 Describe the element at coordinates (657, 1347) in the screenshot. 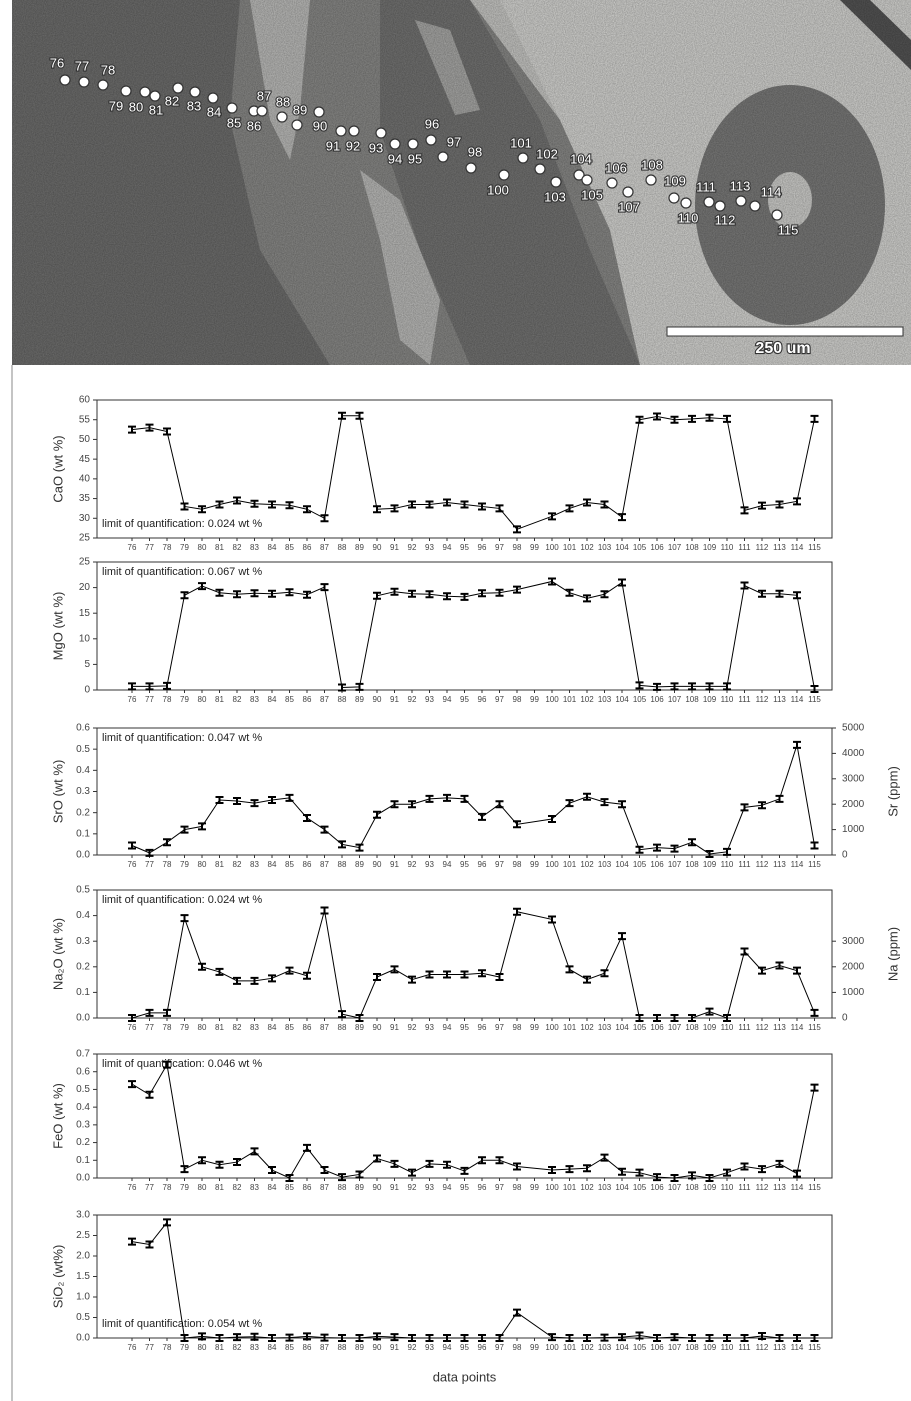

I see `x-tick-label: 106` at that location.